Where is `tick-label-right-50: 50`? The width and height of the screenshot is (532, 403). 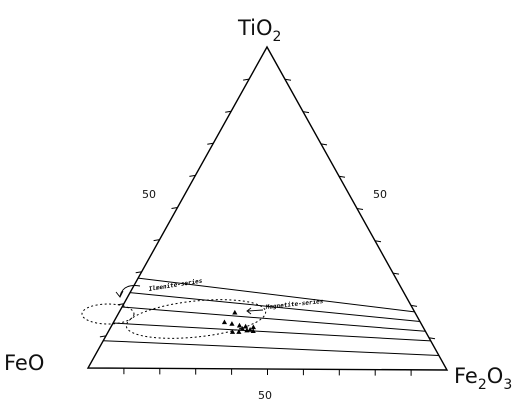
tick-label-right-50: 50 is located at coordinates (380, 194).